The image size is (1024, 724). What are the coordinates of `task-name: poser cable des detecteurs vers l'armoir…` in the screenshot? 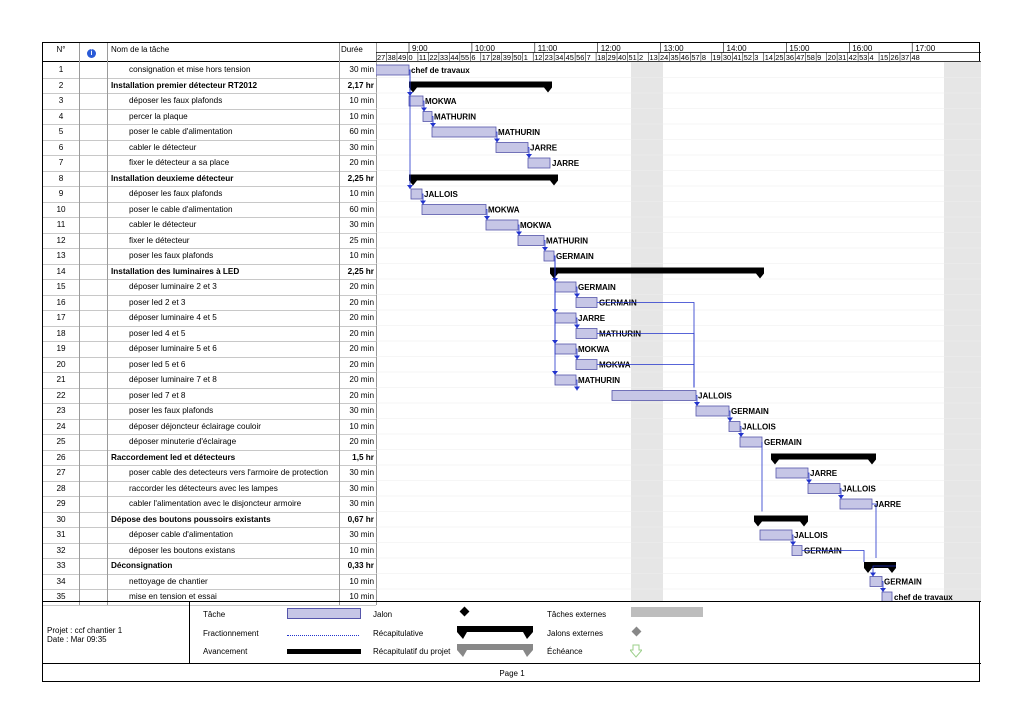 It's located at (229, 472).